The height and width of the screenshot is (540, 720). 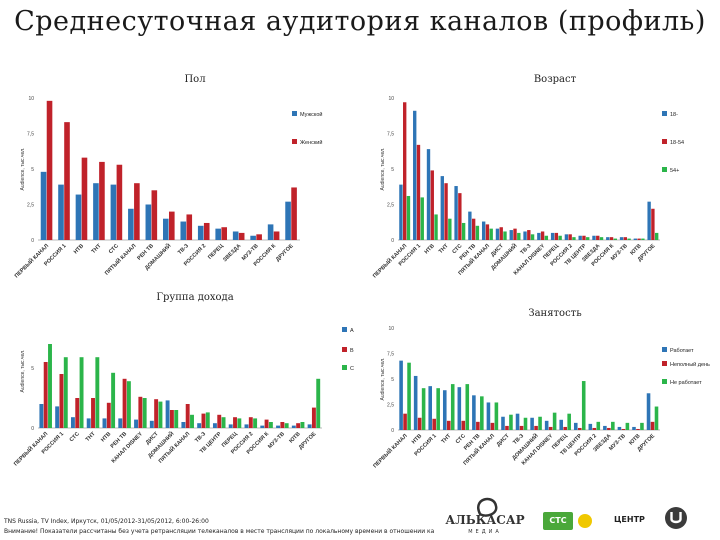 What do you see at coordinates (31, 99) in the screenshot?
I see `y-tick-label: 10` at bounding box center [31, 99].